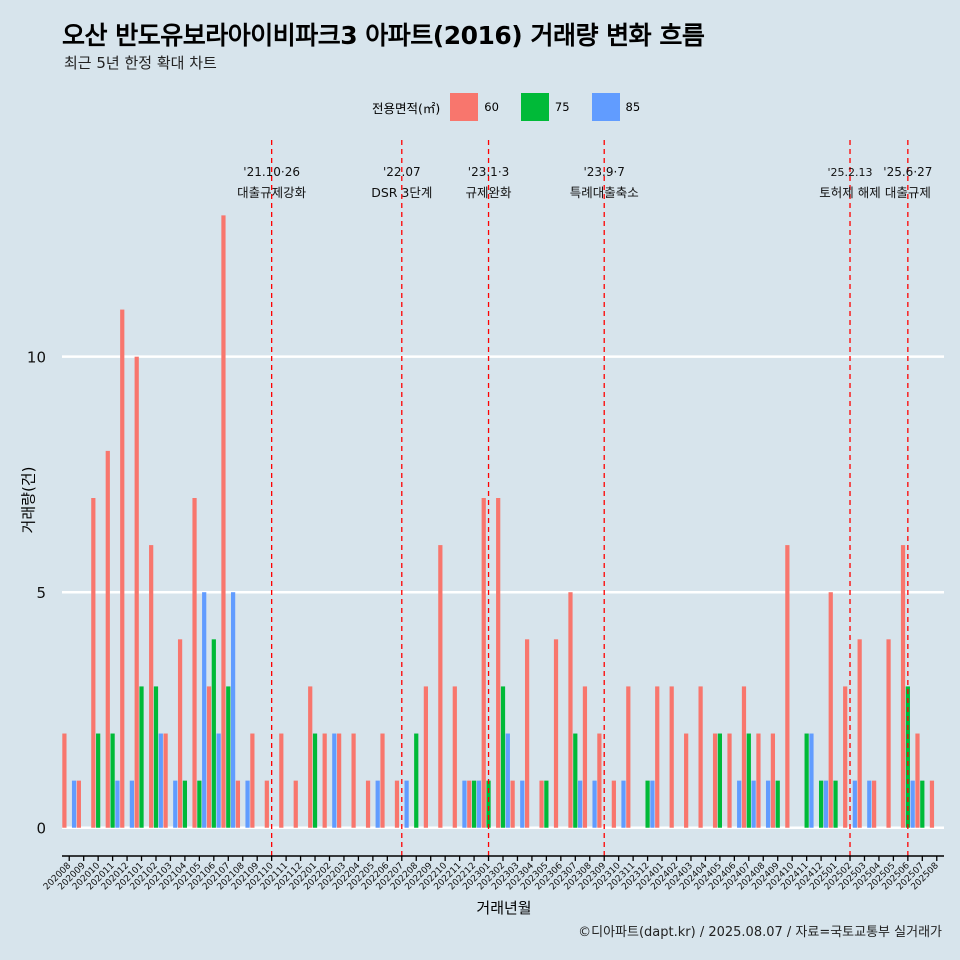  I want to click on x-axis-title: 거래년월, so click(504, 908).